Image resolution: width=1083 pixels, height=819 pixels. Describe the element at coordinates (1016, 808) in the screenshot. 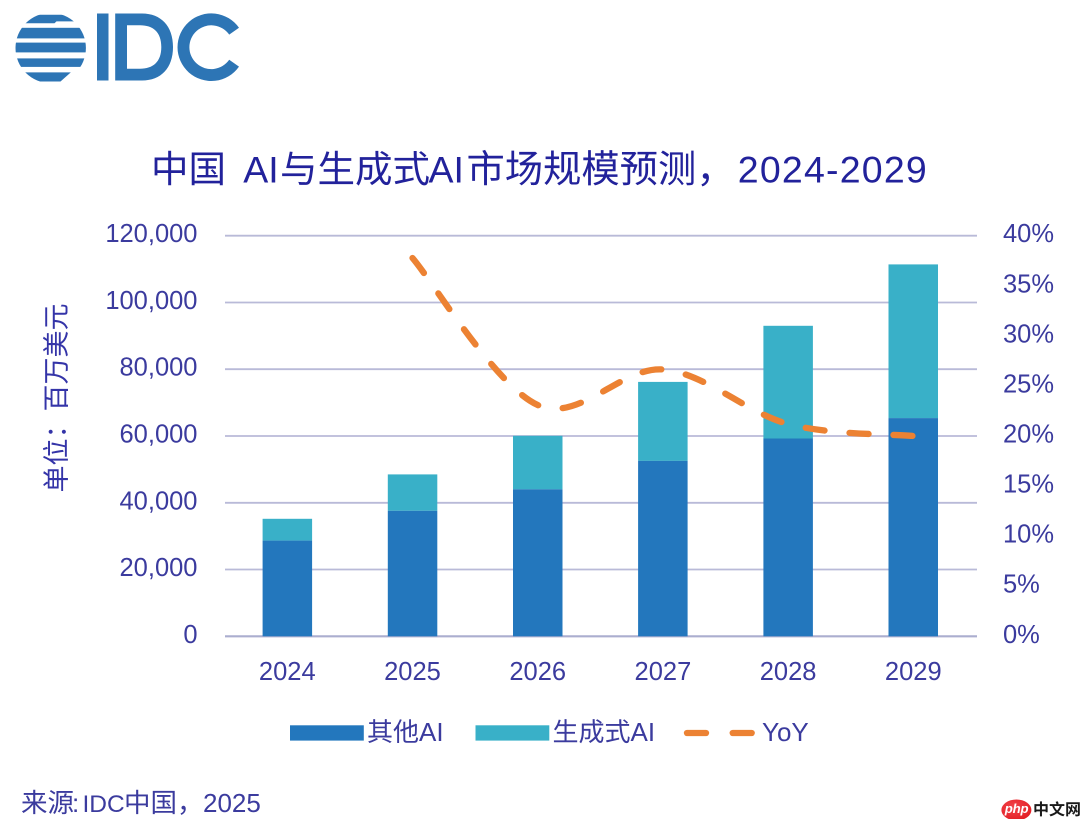

I see `svg-text: php` at that location.